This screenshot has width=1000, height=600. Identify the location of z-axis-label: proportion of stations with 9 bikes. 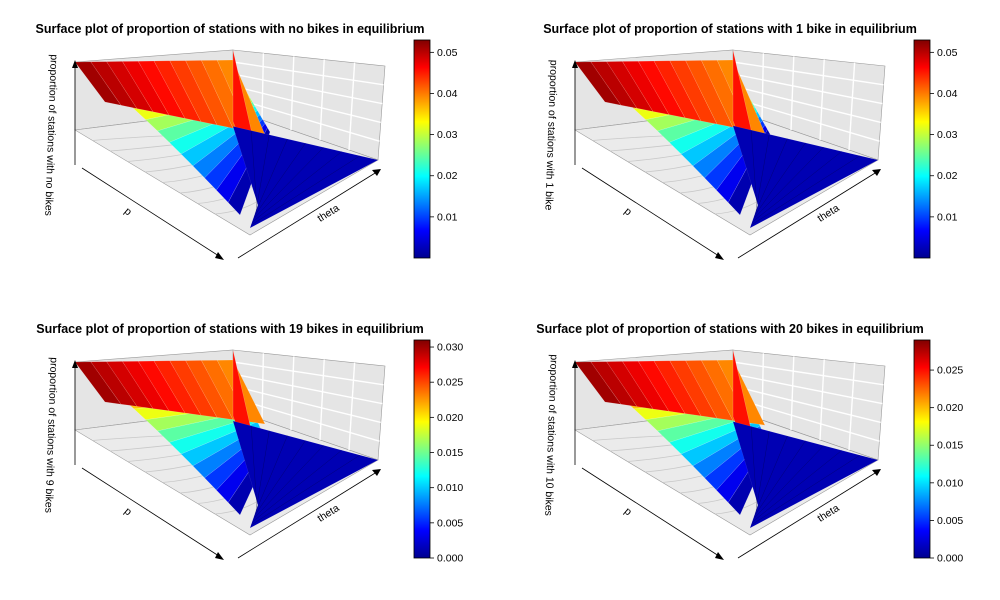
(50, 435).